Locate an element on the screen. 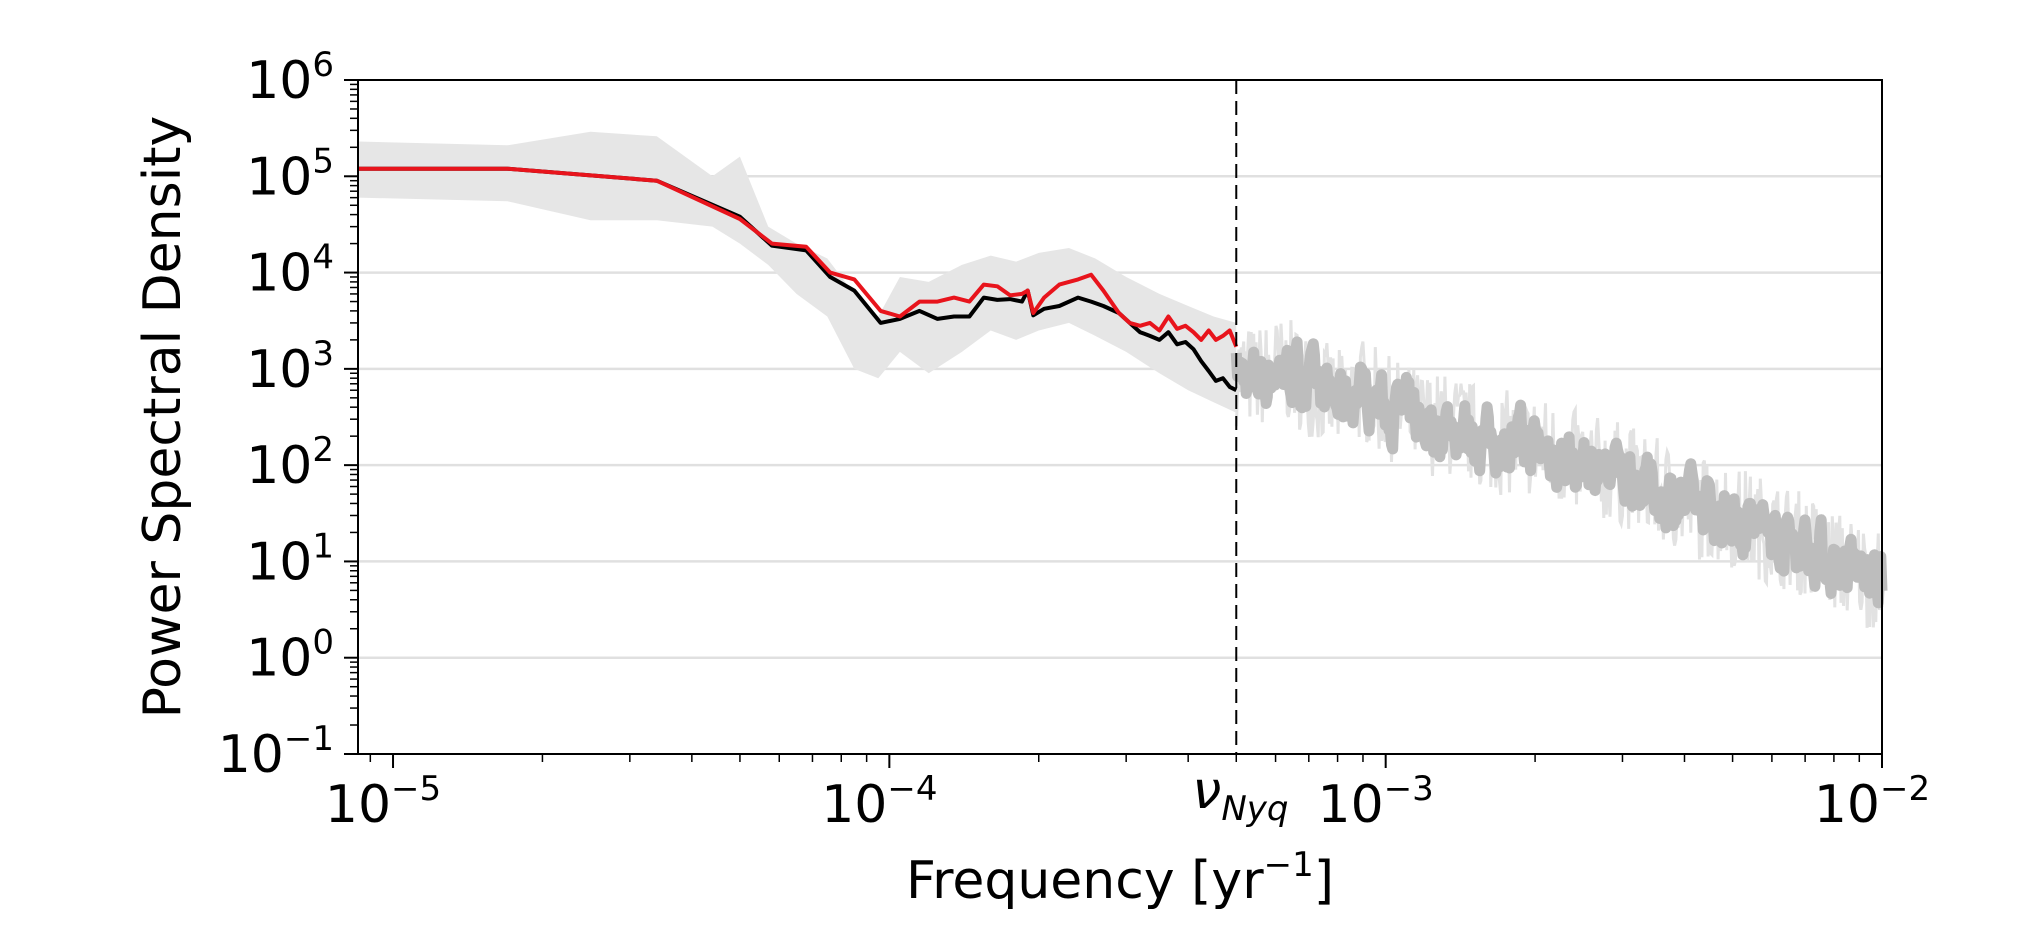  gray-series-line is located at coordinates (1559, 472).